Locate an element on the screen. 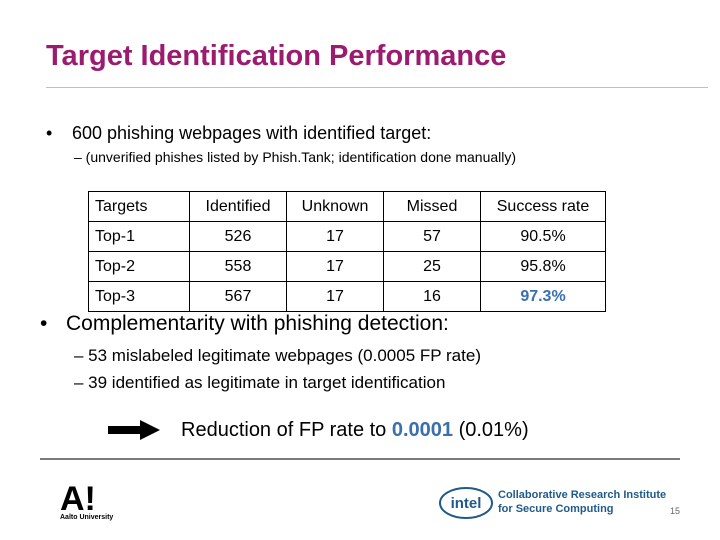 The image size is (720, 540). table-cell: 16 is located at coordinates (432, 296).